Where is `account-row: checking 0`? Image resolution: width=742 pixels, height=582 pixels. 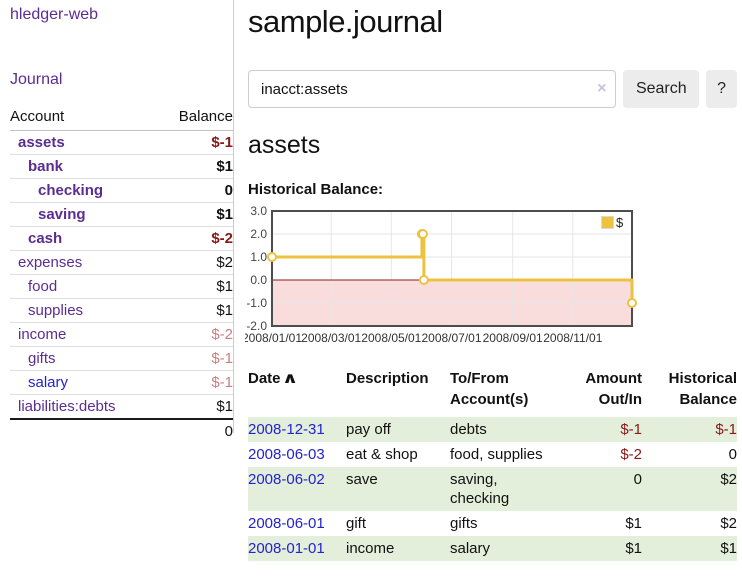
account-row: checking 0 is located at coordinates (121, 190).